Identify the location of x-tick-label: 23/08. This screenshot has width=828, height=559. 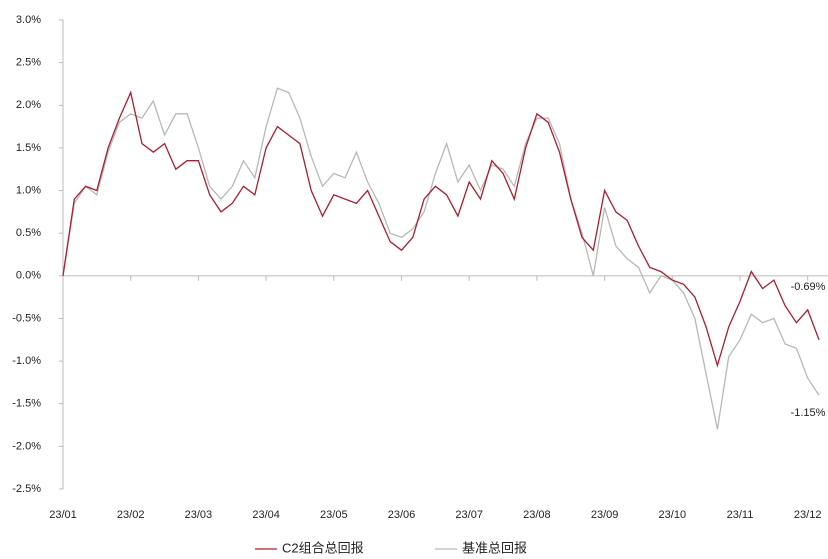
(537, 515).